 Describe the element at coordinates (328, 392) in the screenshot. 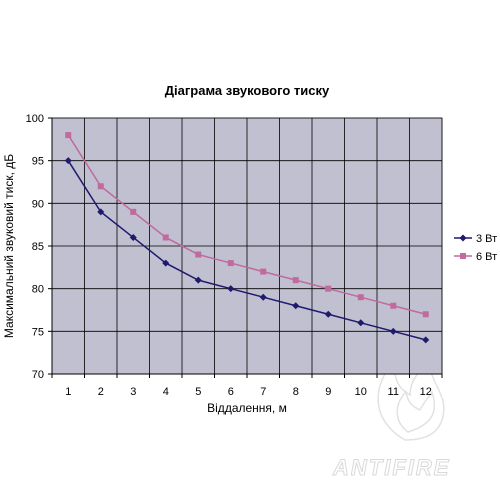

I see `x-tick-label: 9` at that location.